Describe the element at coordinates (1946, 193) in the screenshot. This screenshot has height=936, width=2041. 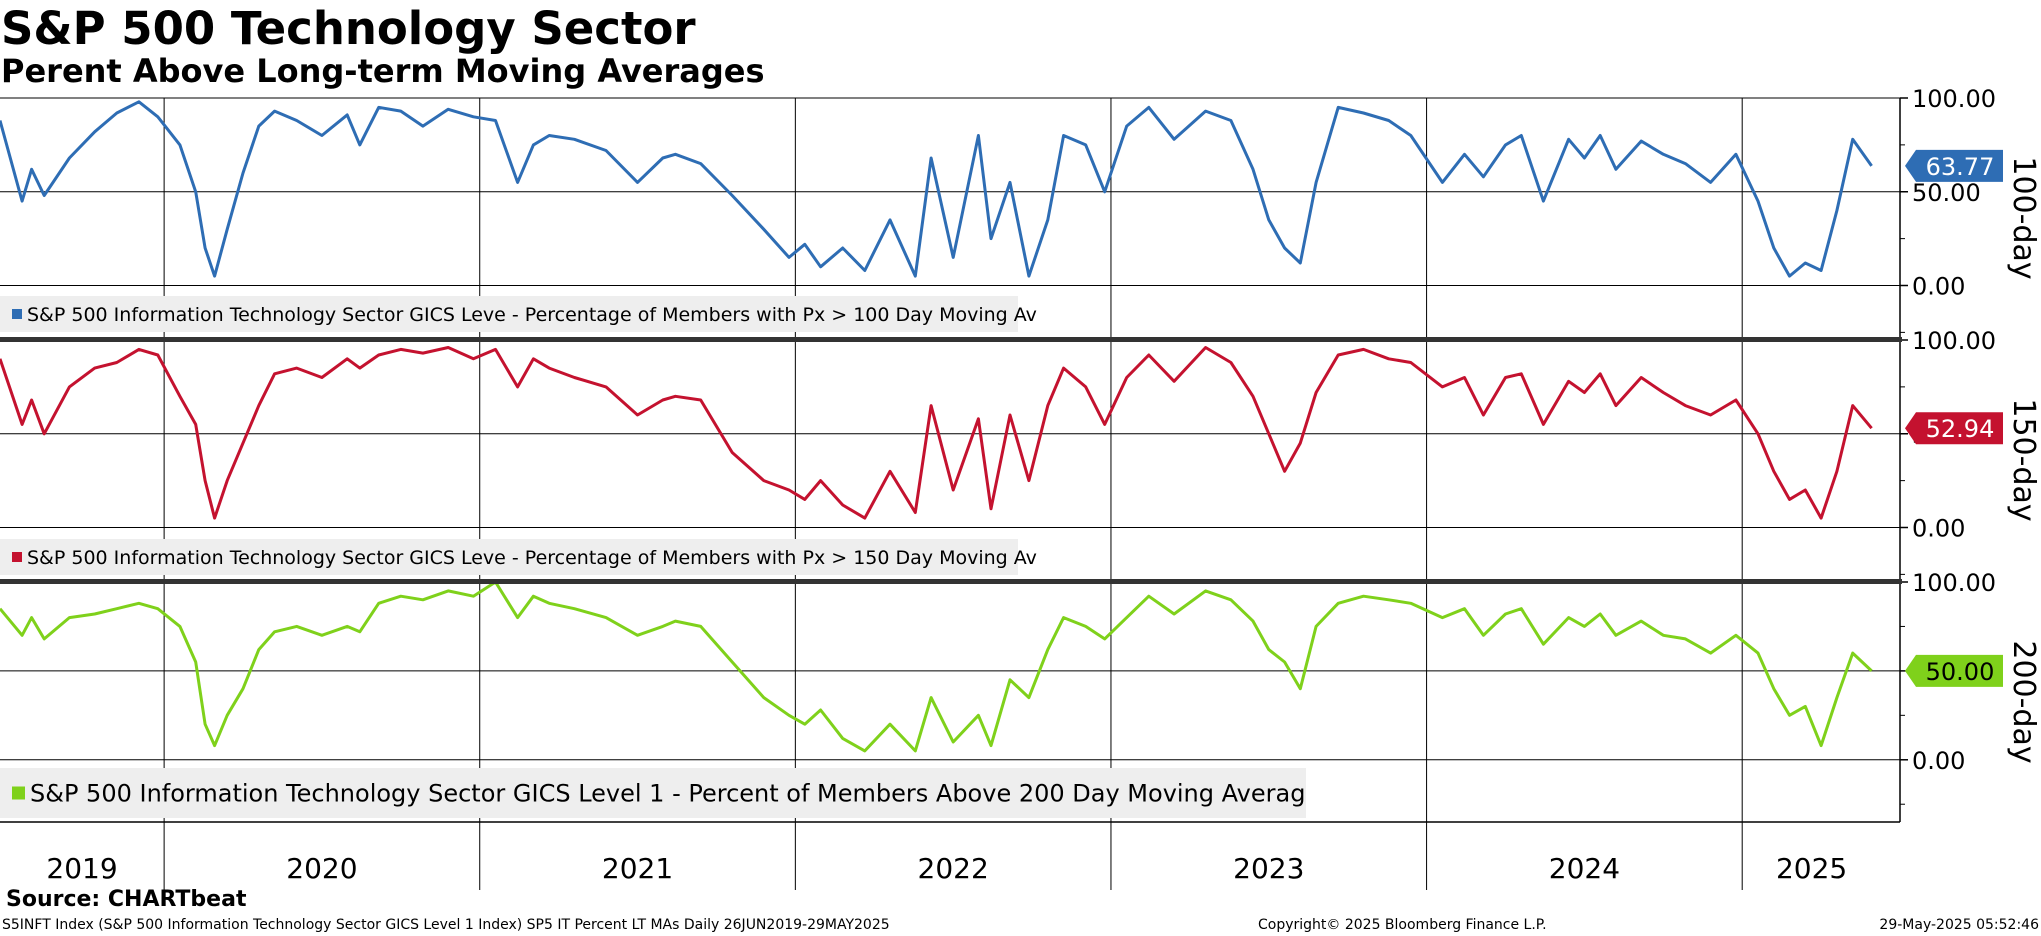
I see `y-tick-label: 50.00` at that location.